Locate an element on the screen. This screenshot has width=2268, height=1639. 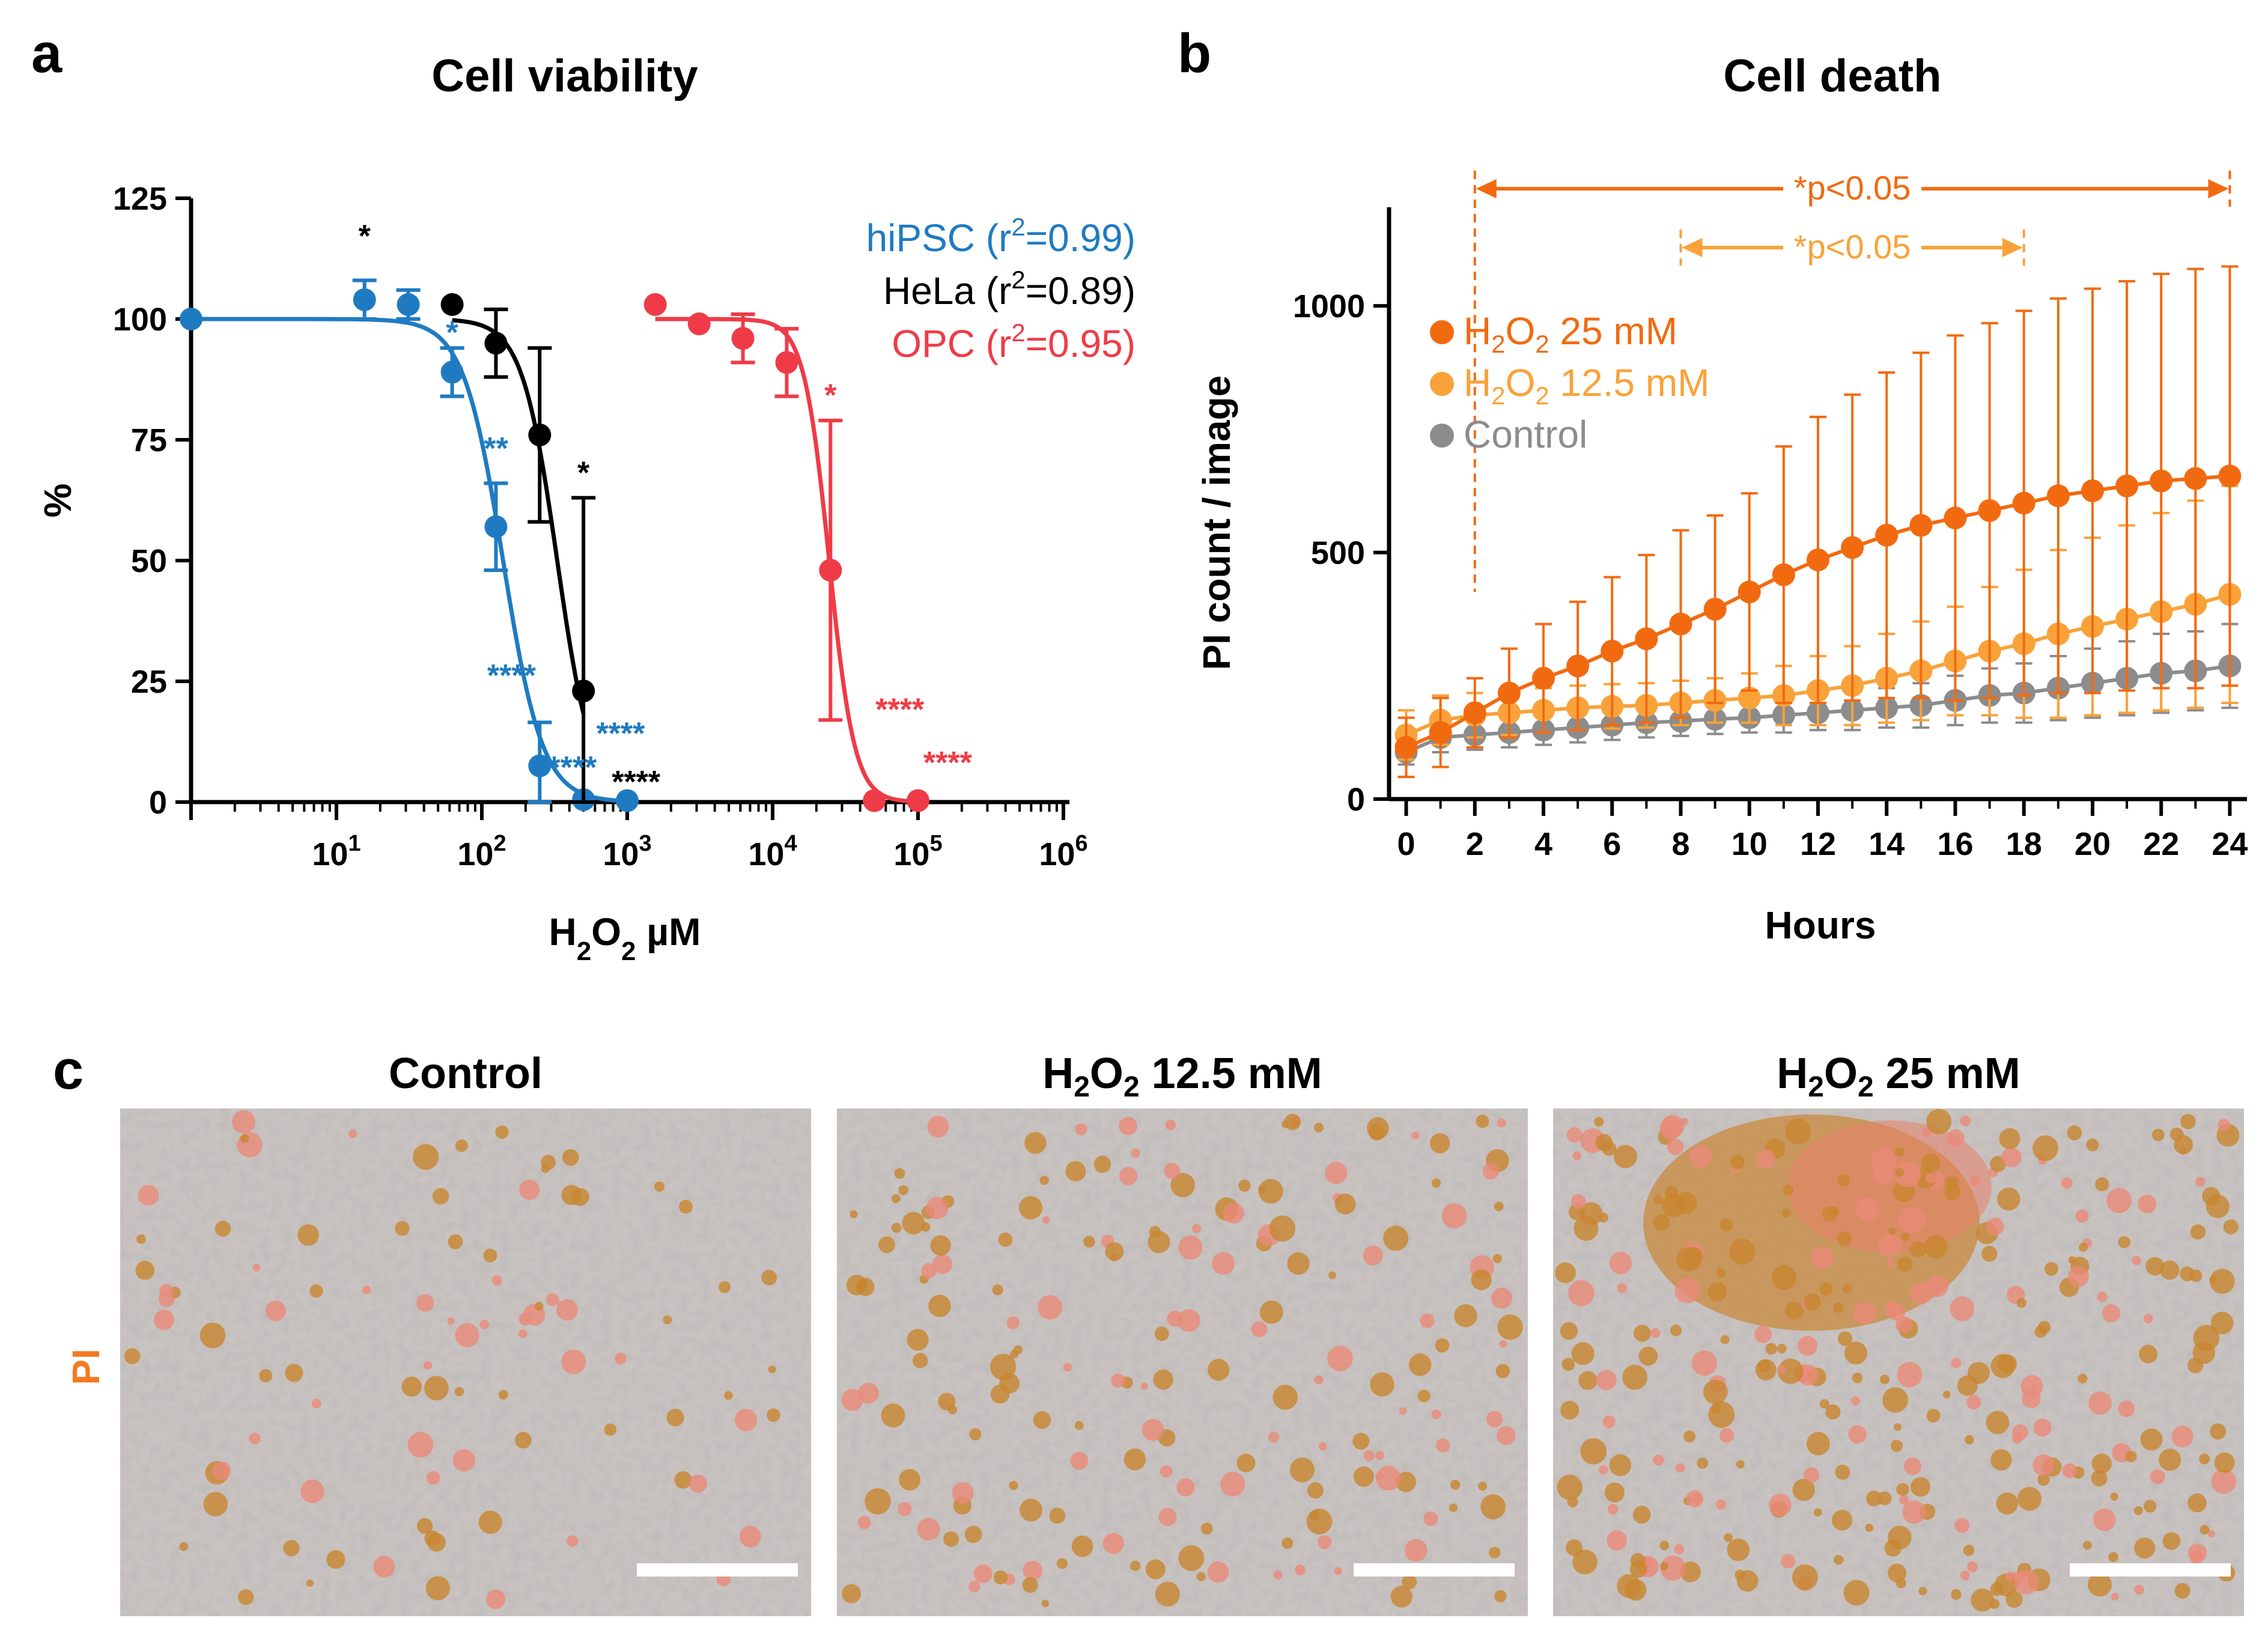
x-tick-label: 24 is located at coordinates (2230, 844).